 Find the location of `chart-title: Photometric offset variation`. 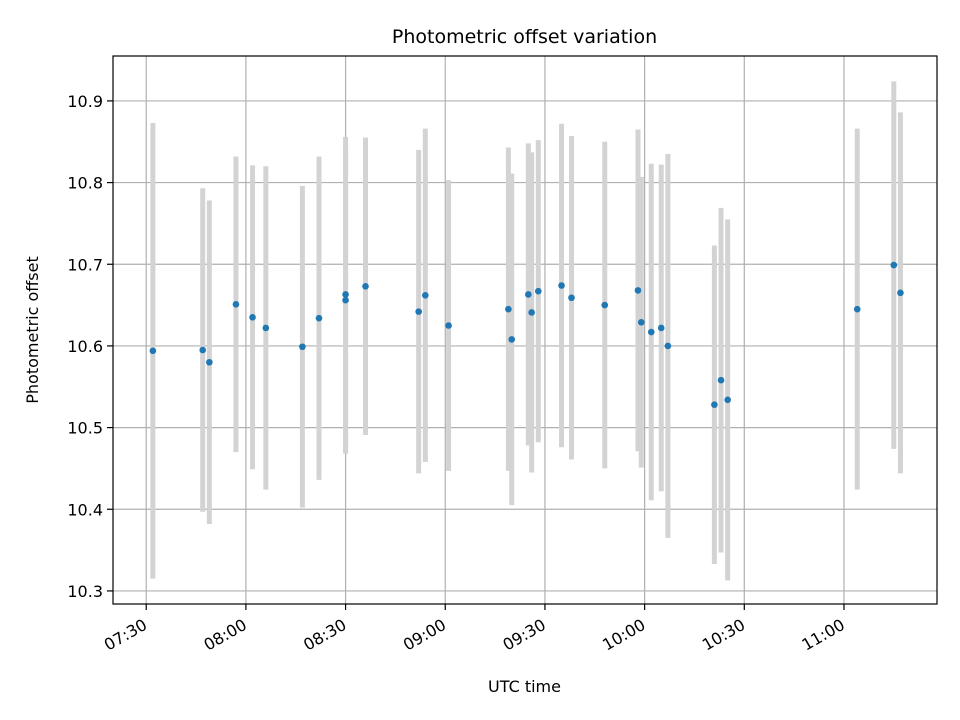

chart-title: Photometric offset variation is located at coordinates (524, 37).